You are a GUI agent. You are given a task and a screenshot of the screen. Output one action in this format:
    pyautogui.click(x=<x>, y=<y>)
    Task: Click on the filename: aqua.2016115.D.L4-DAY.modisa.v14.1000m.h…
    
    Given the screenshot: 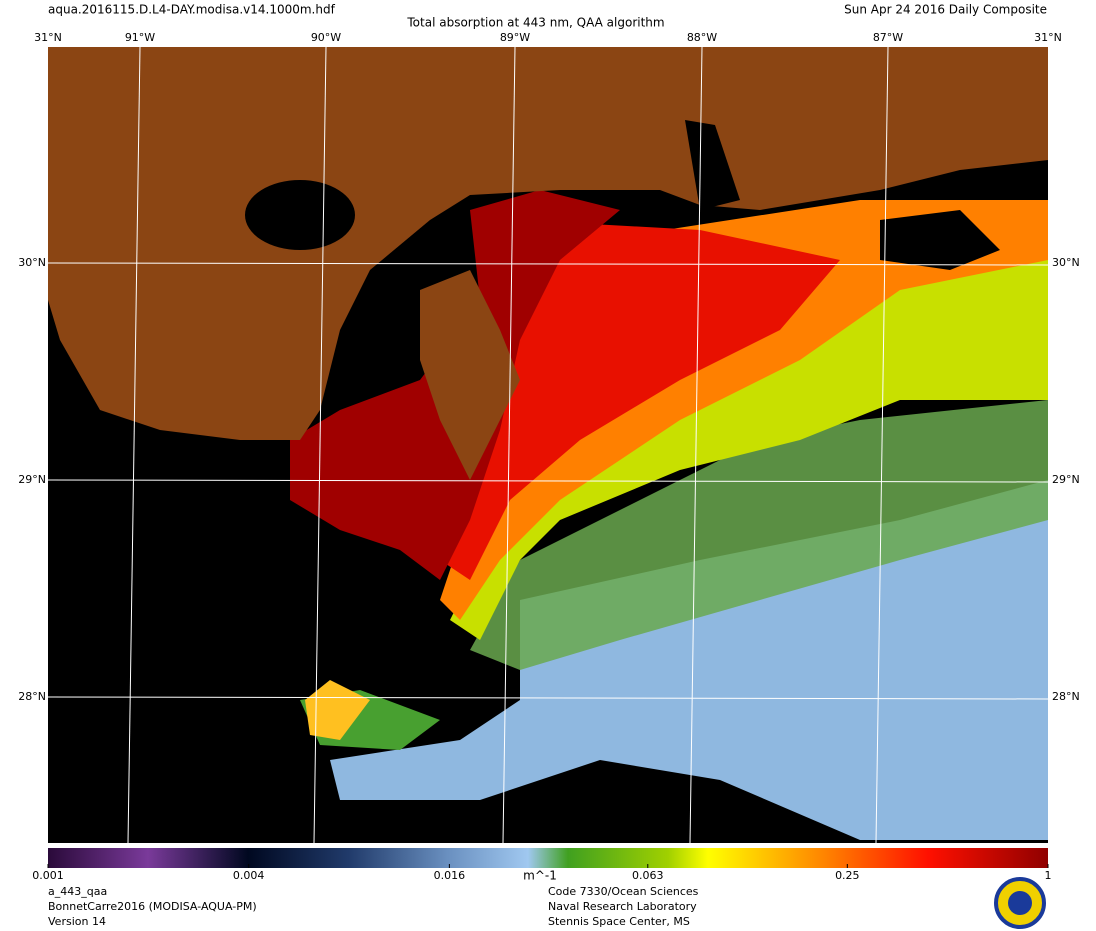 What is the action you would take?
    pyautogui.click(x=192, y=10)
    